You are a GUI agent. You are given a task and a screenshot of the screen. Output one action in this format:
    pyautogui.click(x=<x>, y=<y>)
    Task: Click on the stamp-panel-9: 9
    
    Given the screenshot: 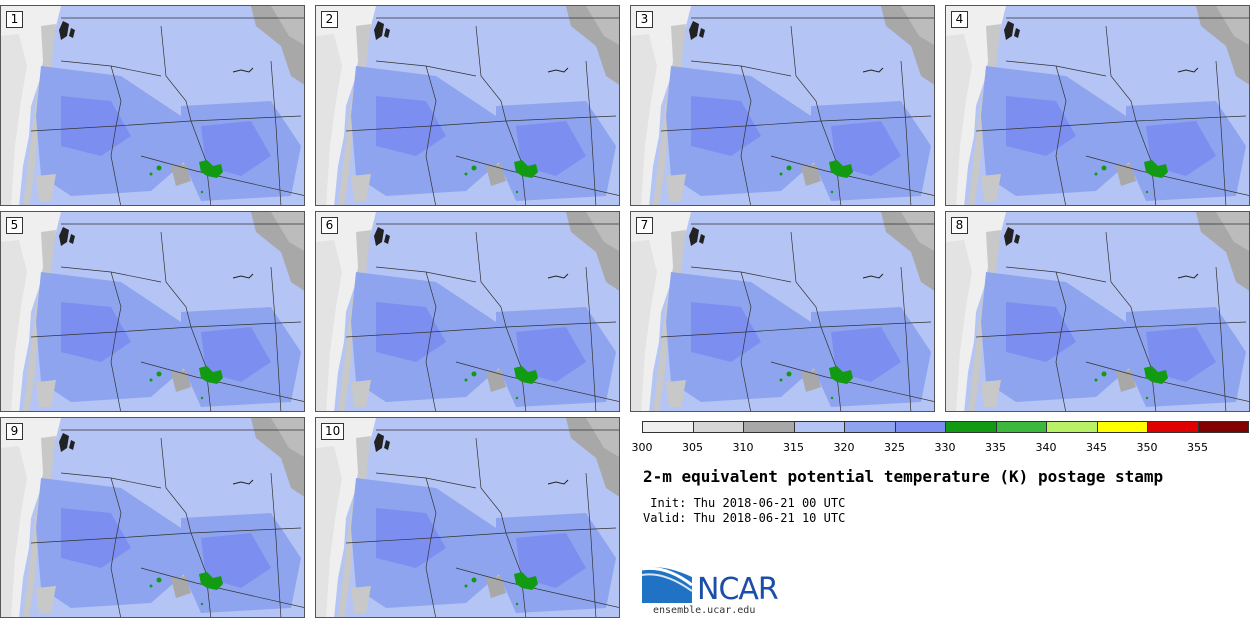 What is the action you would take?
    pyautogui.click(x=152, y=517)
    